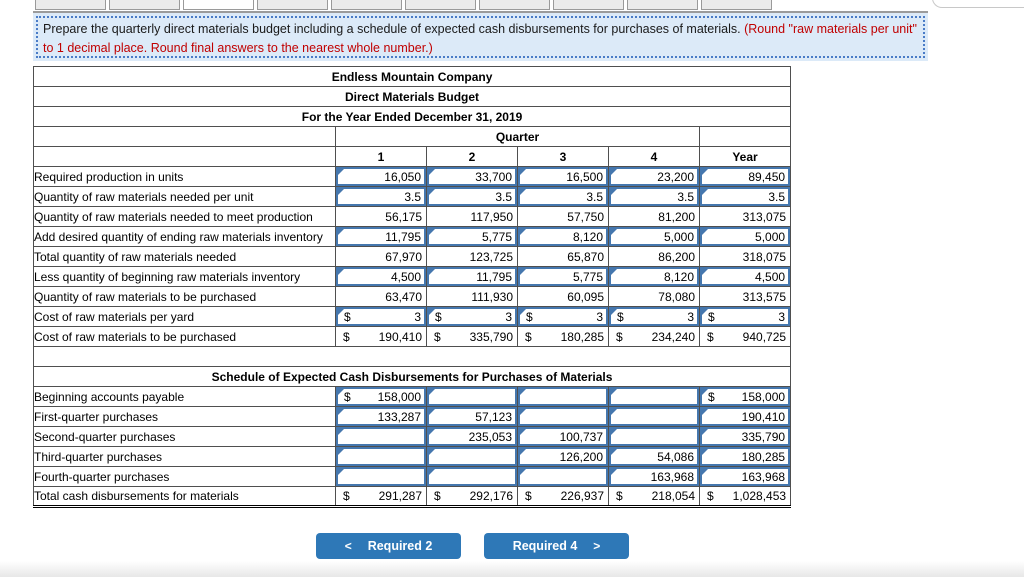  What do you see at coordinates (472, 436) in the screenshot?
I see `input-cell: 235,053` at bounding box center [472, 436].